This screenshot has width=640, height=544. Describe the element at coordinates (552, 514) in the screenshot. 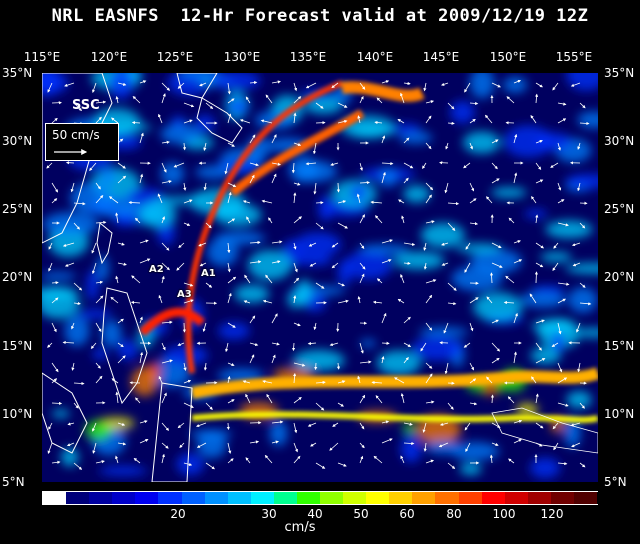

I see `colorbar-tick: 120` at that location.